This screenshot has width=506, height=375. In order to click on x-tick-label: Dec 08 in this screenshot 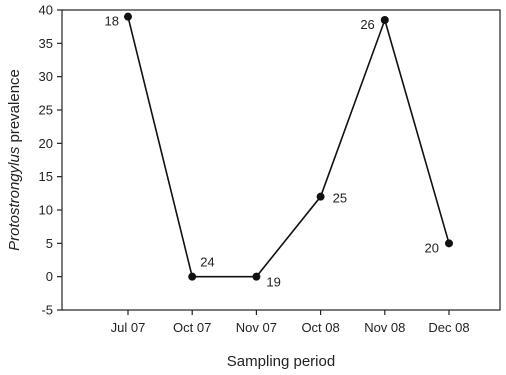, I will do `click(448, 327)`.